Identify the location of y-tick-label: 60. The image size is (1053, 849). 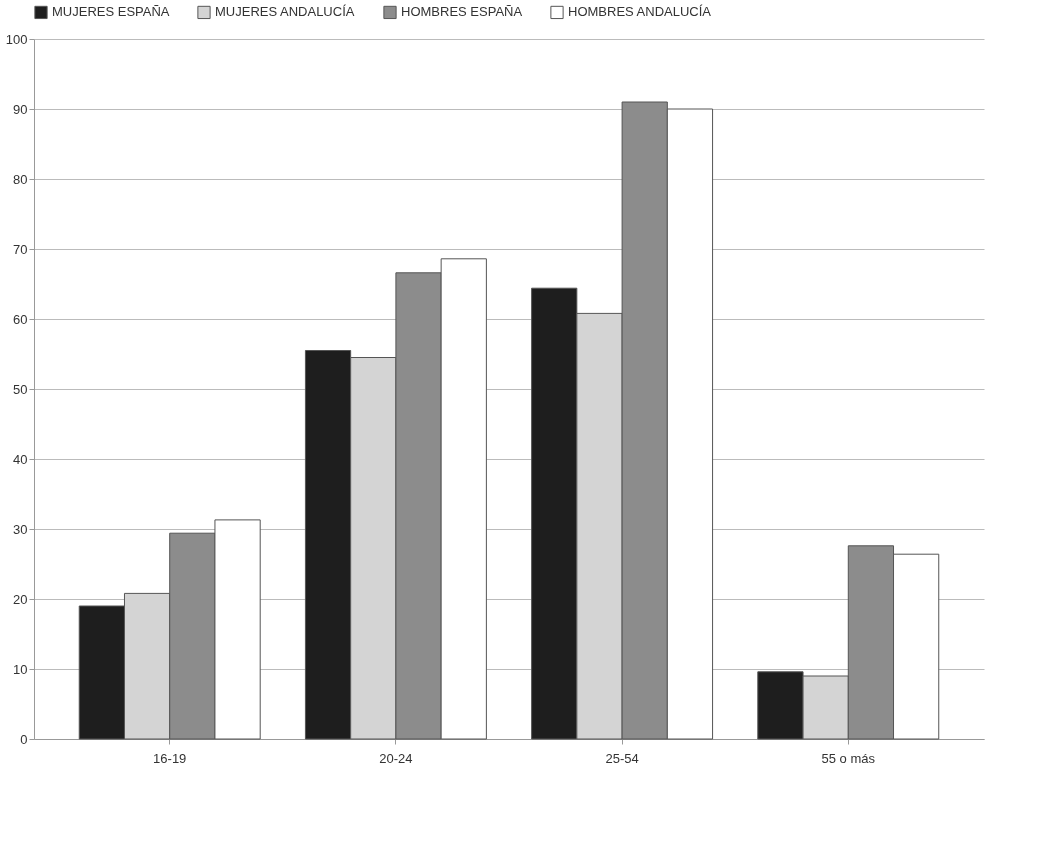
(20, 319).